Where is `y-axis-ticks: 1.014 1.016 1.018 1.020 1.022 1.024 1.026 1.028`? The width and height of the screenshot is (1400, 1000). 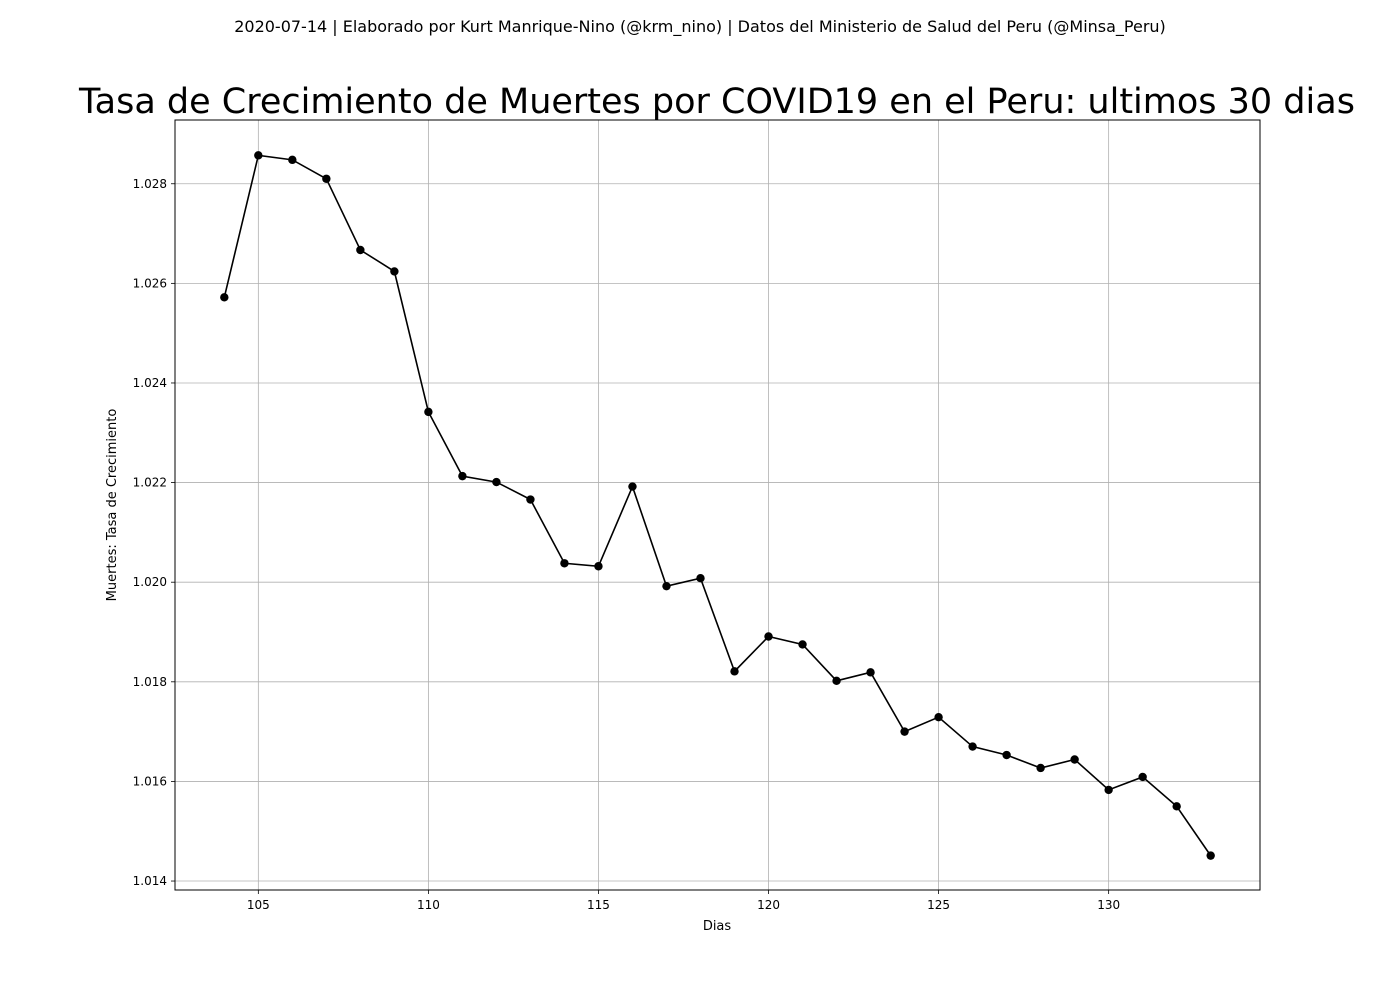 y-axis-ticks: 1.014 1.016 1.018 1.020 1.022 1.024 1.026 1.028 is located at coordinates (154, 532).